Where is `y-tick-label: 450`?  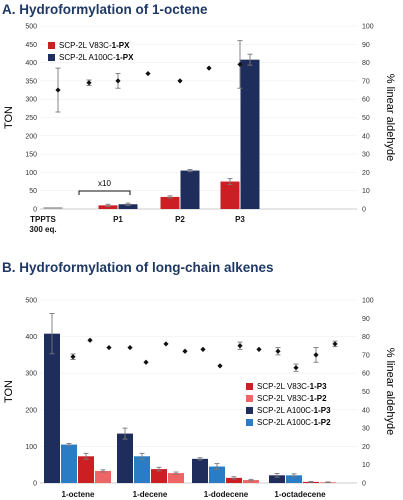 y-tick-label: 450 is located at coordinates (31, 45).